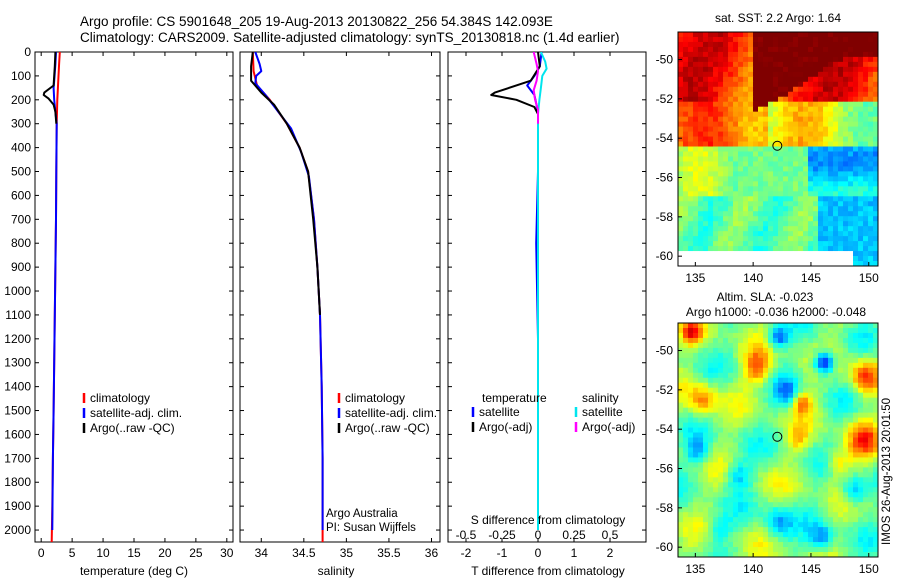 Image resolution: width=900 pixels, height=580 pixels. What do you see at coordinates (285, 183) in the screenshot?
I see `series-line` at bounding box center [285, 183].